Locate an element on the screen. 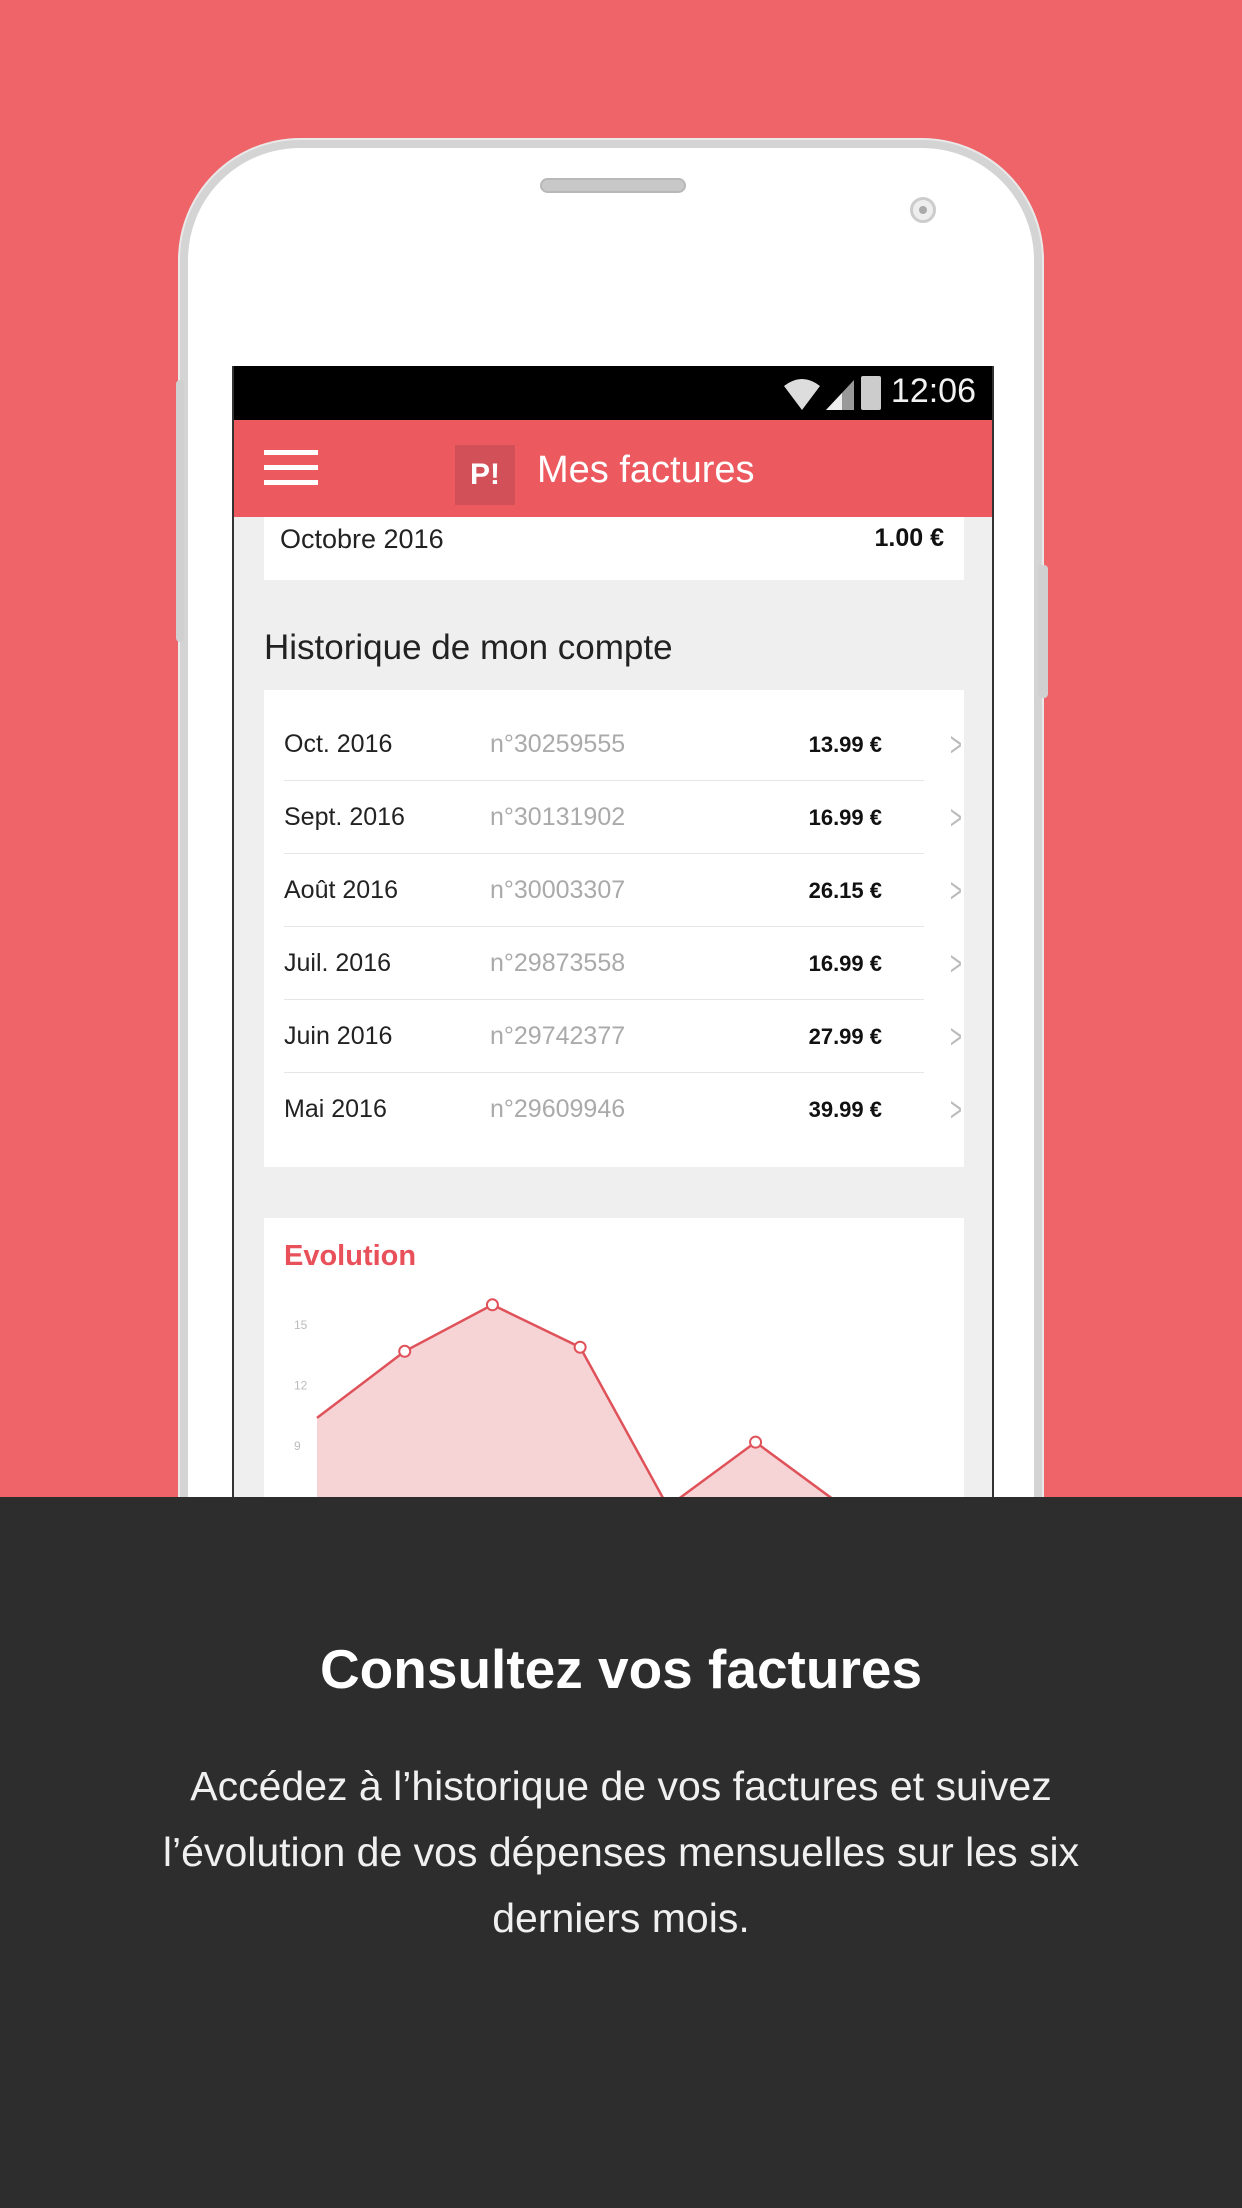 The width and height of the screenshot is (1242, 2208). row-invoice-number: n°30003307 is located at coordinates (558, 890).